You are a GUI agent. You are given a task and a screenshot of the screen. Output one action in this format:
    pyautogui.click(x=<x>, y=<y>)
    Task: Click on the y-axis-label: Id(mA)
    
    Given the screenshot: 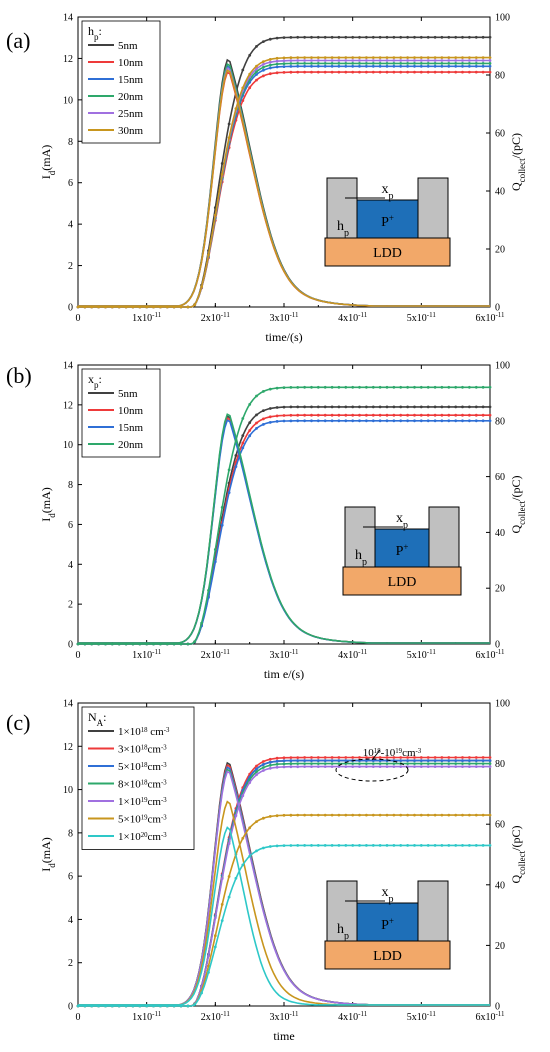 What is the action you would take?
    pyautogui.click(x=48, y=162)
    